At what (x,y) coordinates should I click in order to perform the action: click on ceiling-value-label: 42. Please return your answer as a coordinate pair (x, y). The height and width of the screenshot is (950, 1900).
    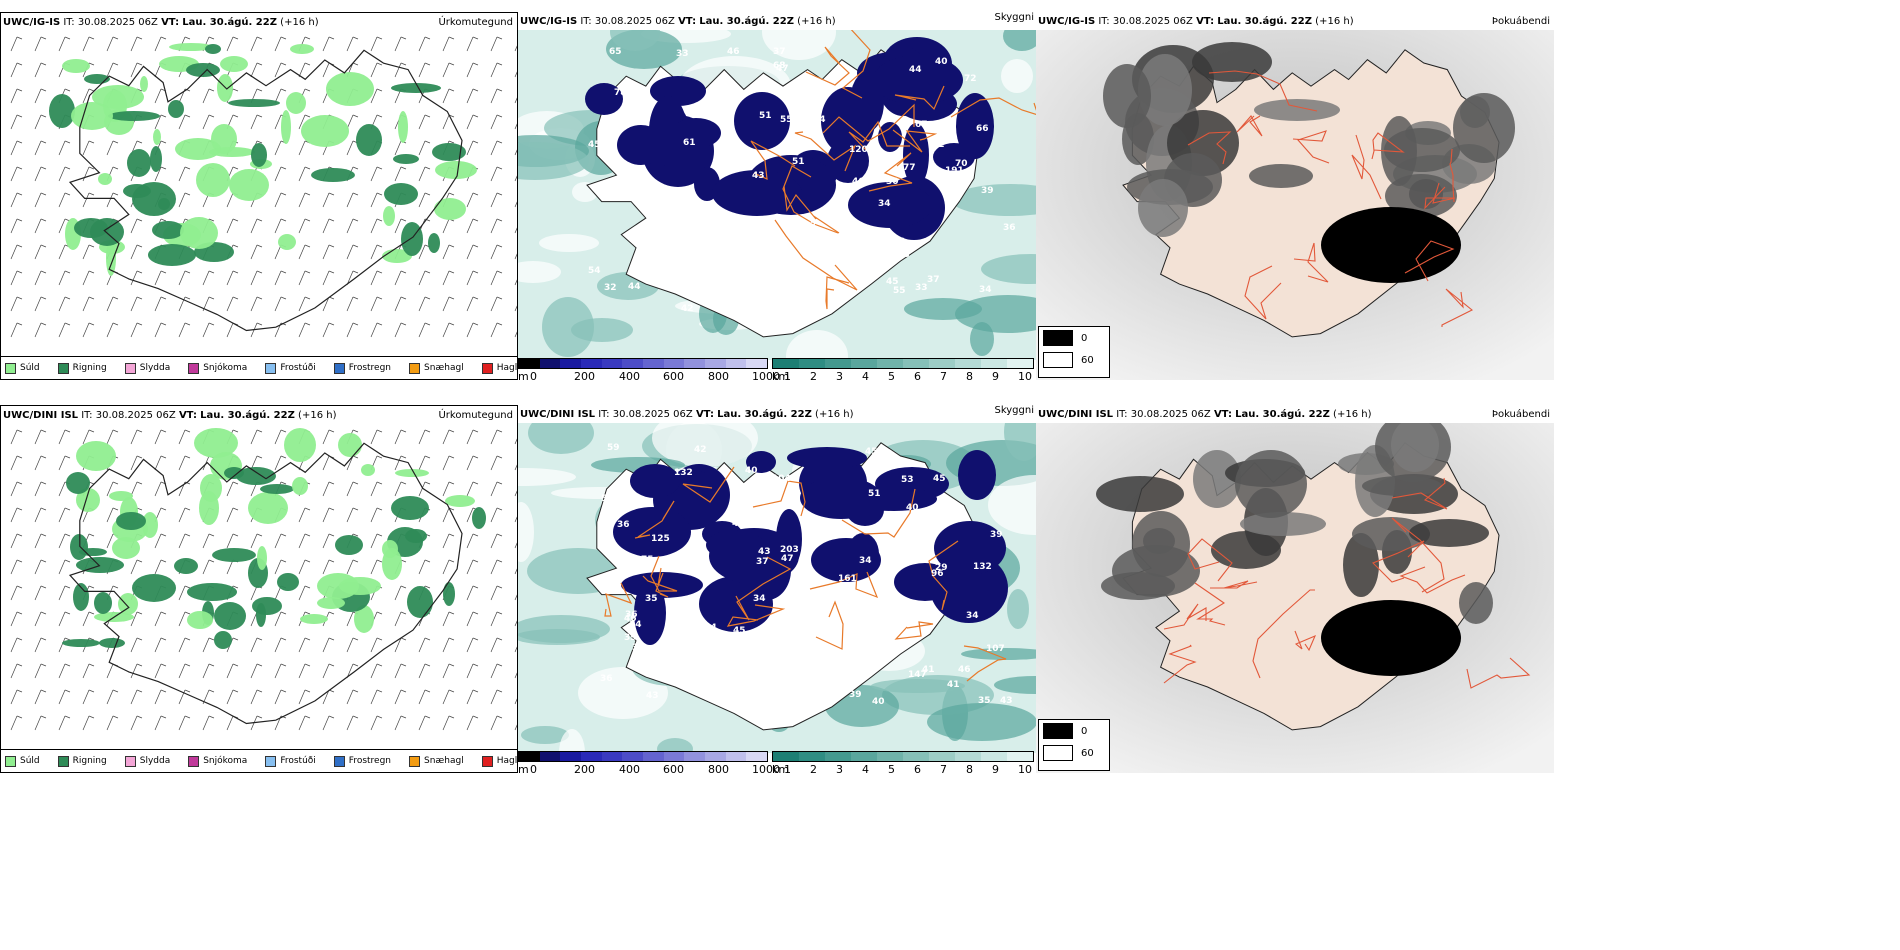
    Looking at the image, I should click on (780, 266).